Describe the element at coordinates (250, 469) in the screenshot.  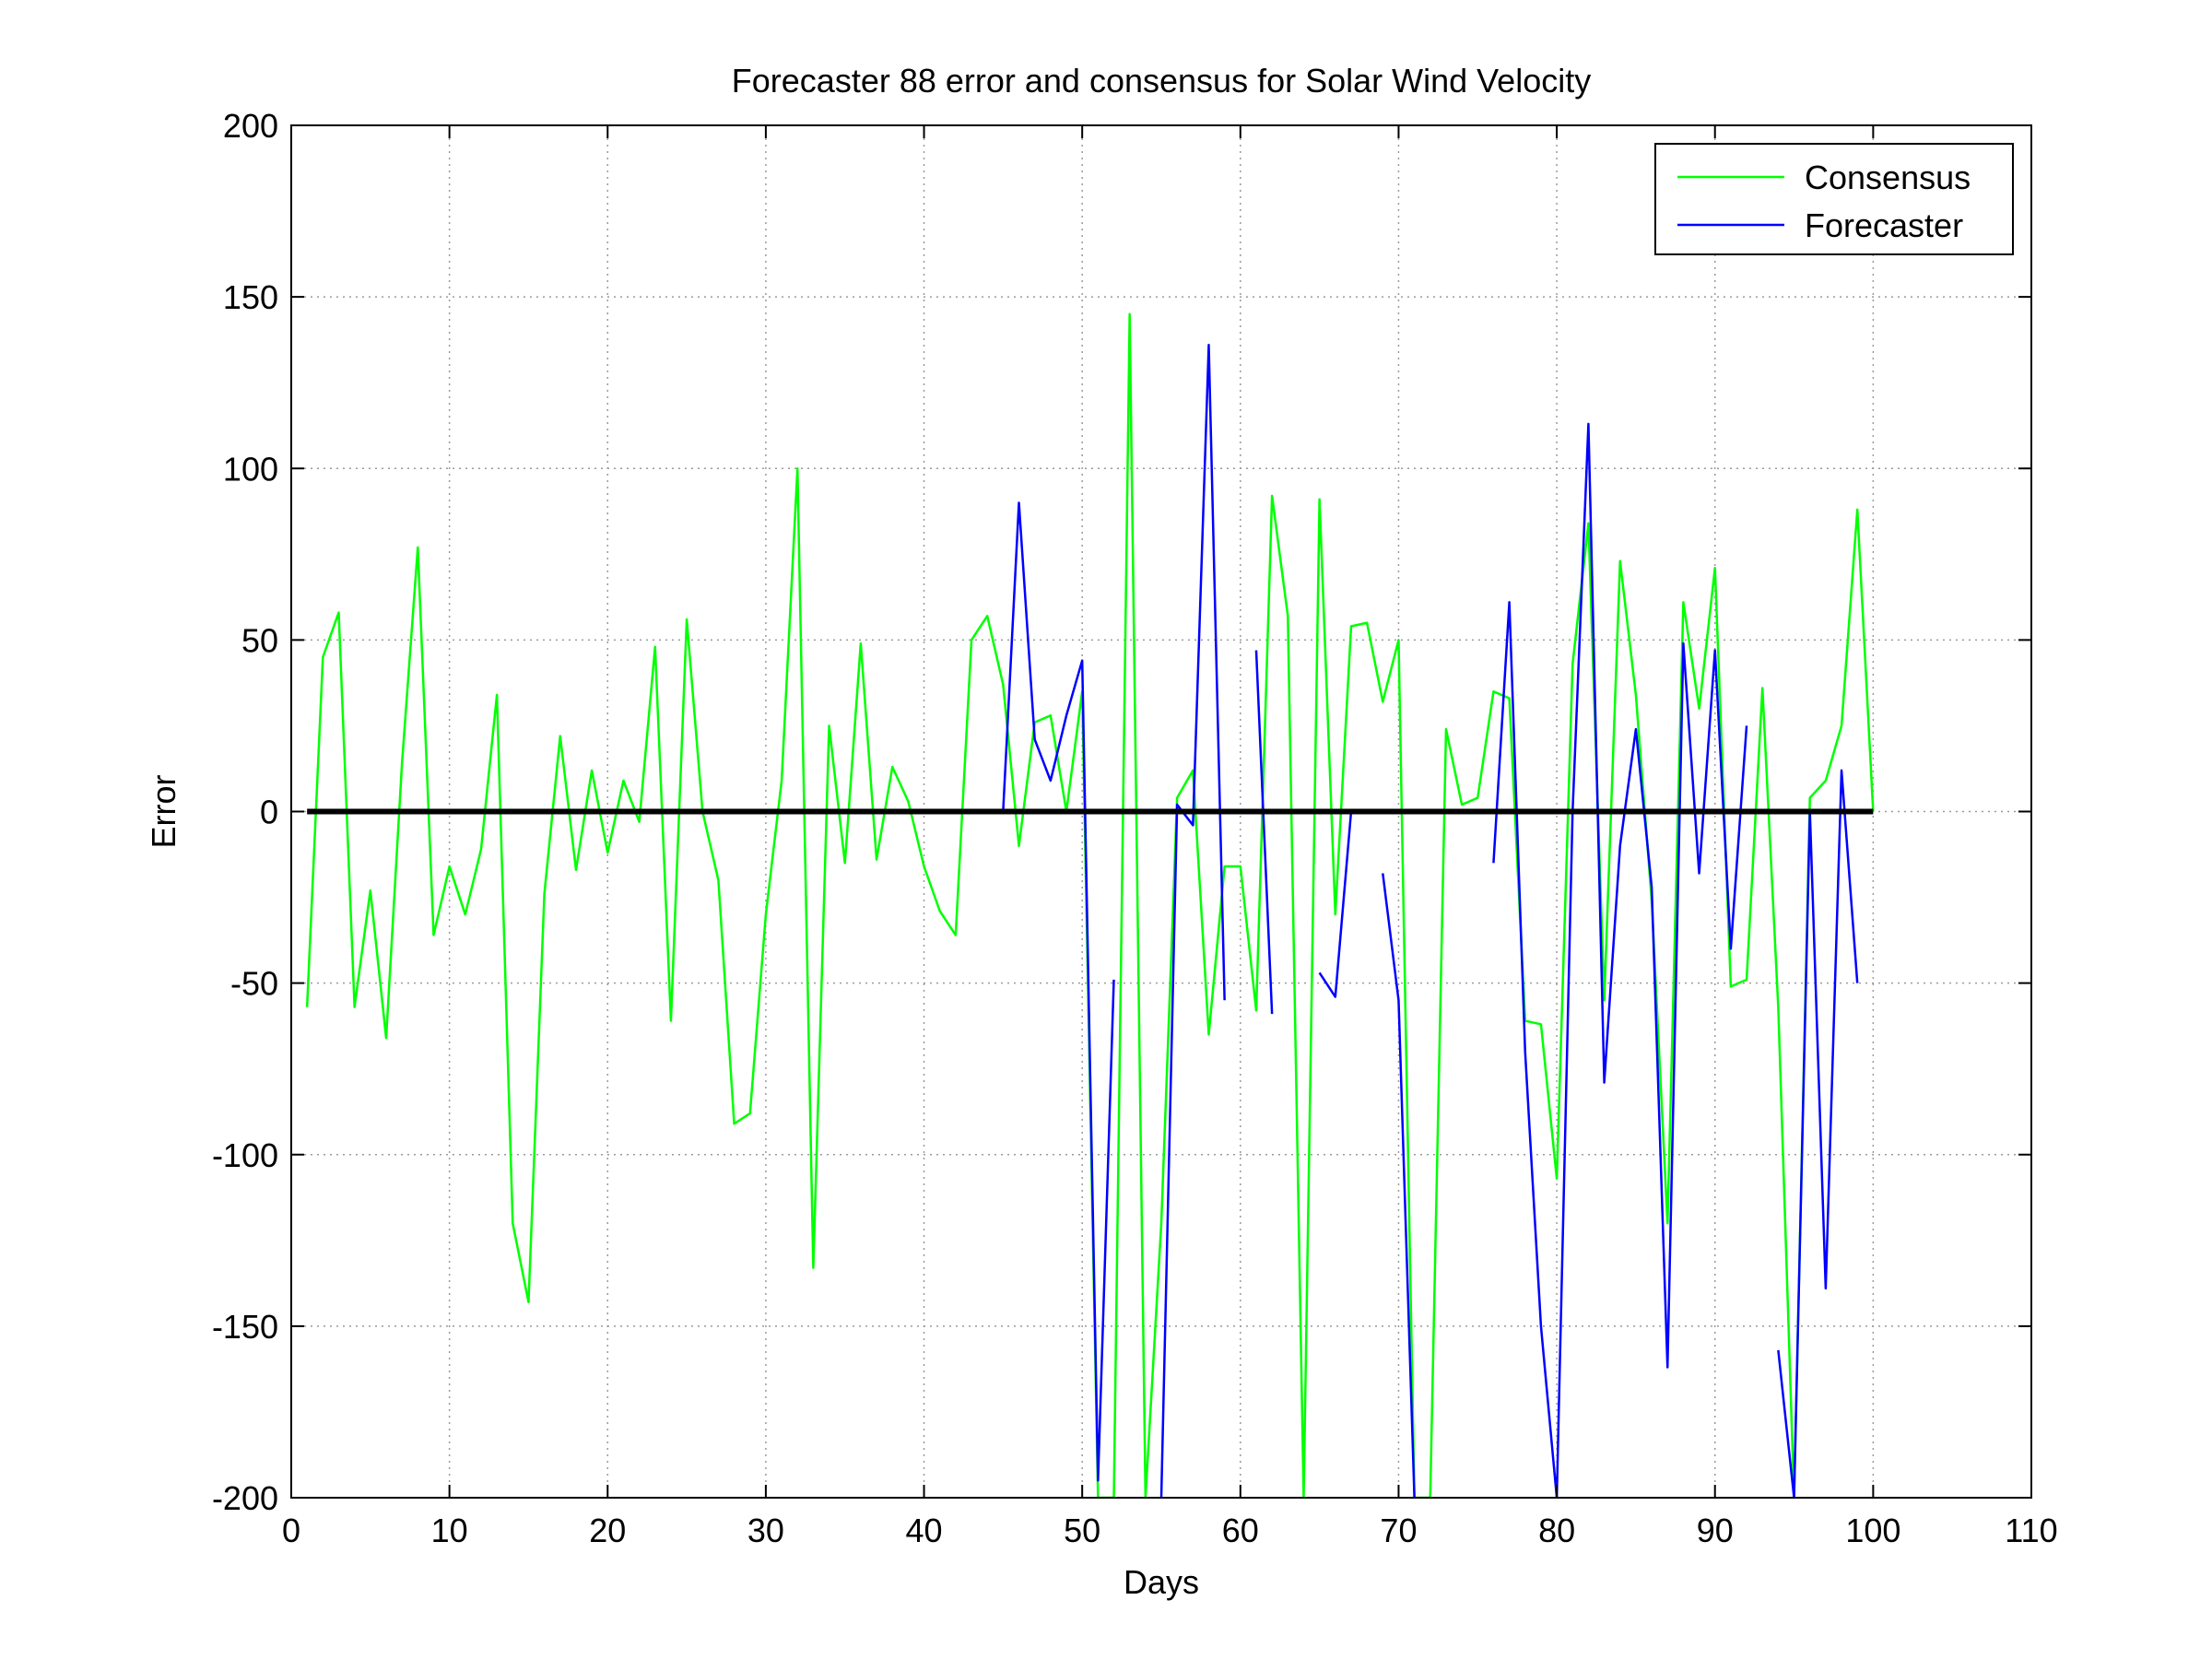
I see `y-tick-label: 100` at that location.